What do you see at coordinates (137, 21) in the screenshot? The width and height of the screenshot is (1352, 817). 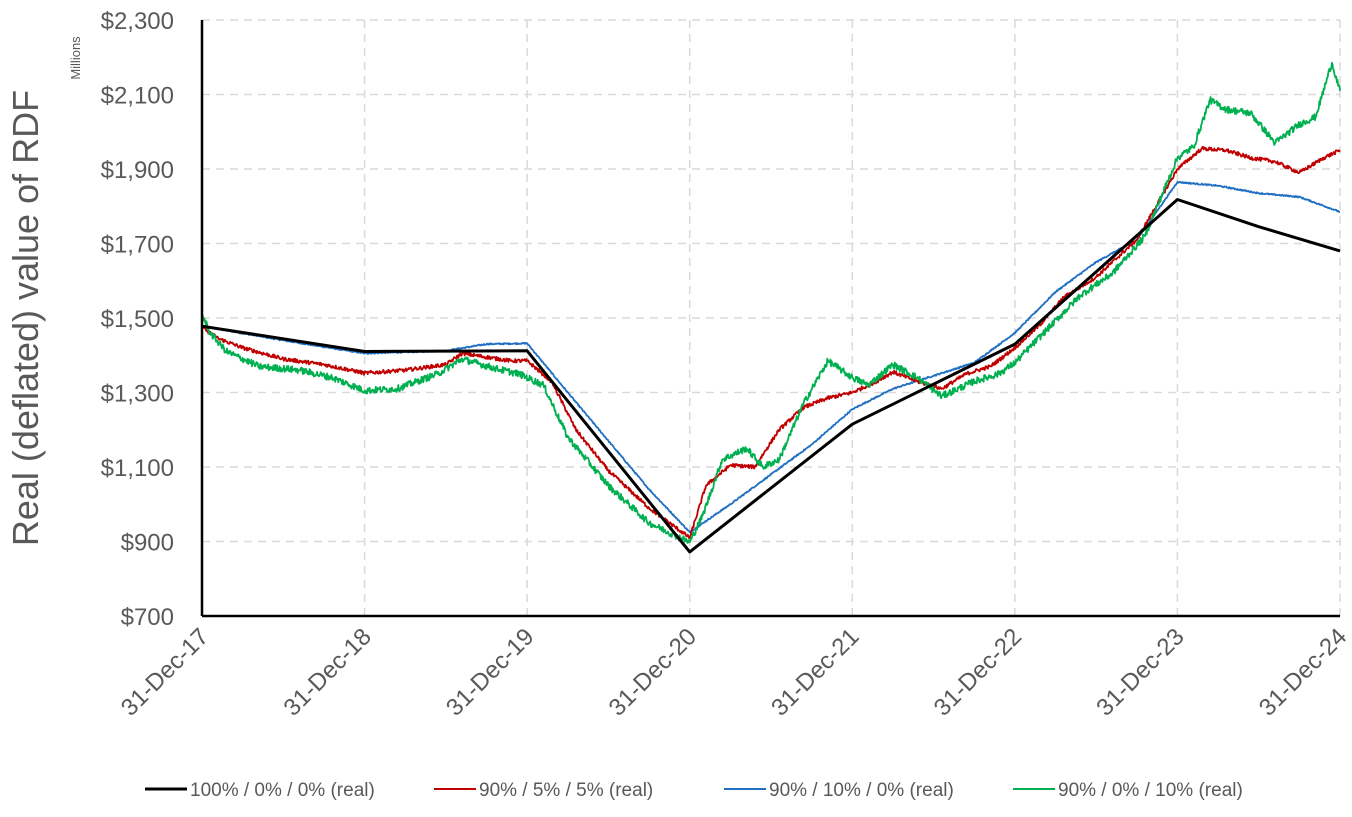 I see `y-tick-label: $2,300` at bounding box center [137, 21].